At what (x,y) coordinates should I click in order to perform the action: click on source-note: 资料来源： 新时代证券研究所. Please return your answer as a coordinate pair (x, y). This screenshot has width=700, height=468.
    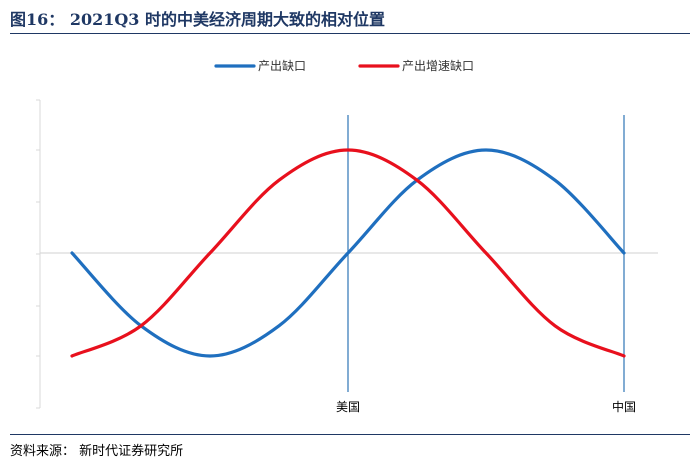
    Looking at the image, I should click on (97, 451).